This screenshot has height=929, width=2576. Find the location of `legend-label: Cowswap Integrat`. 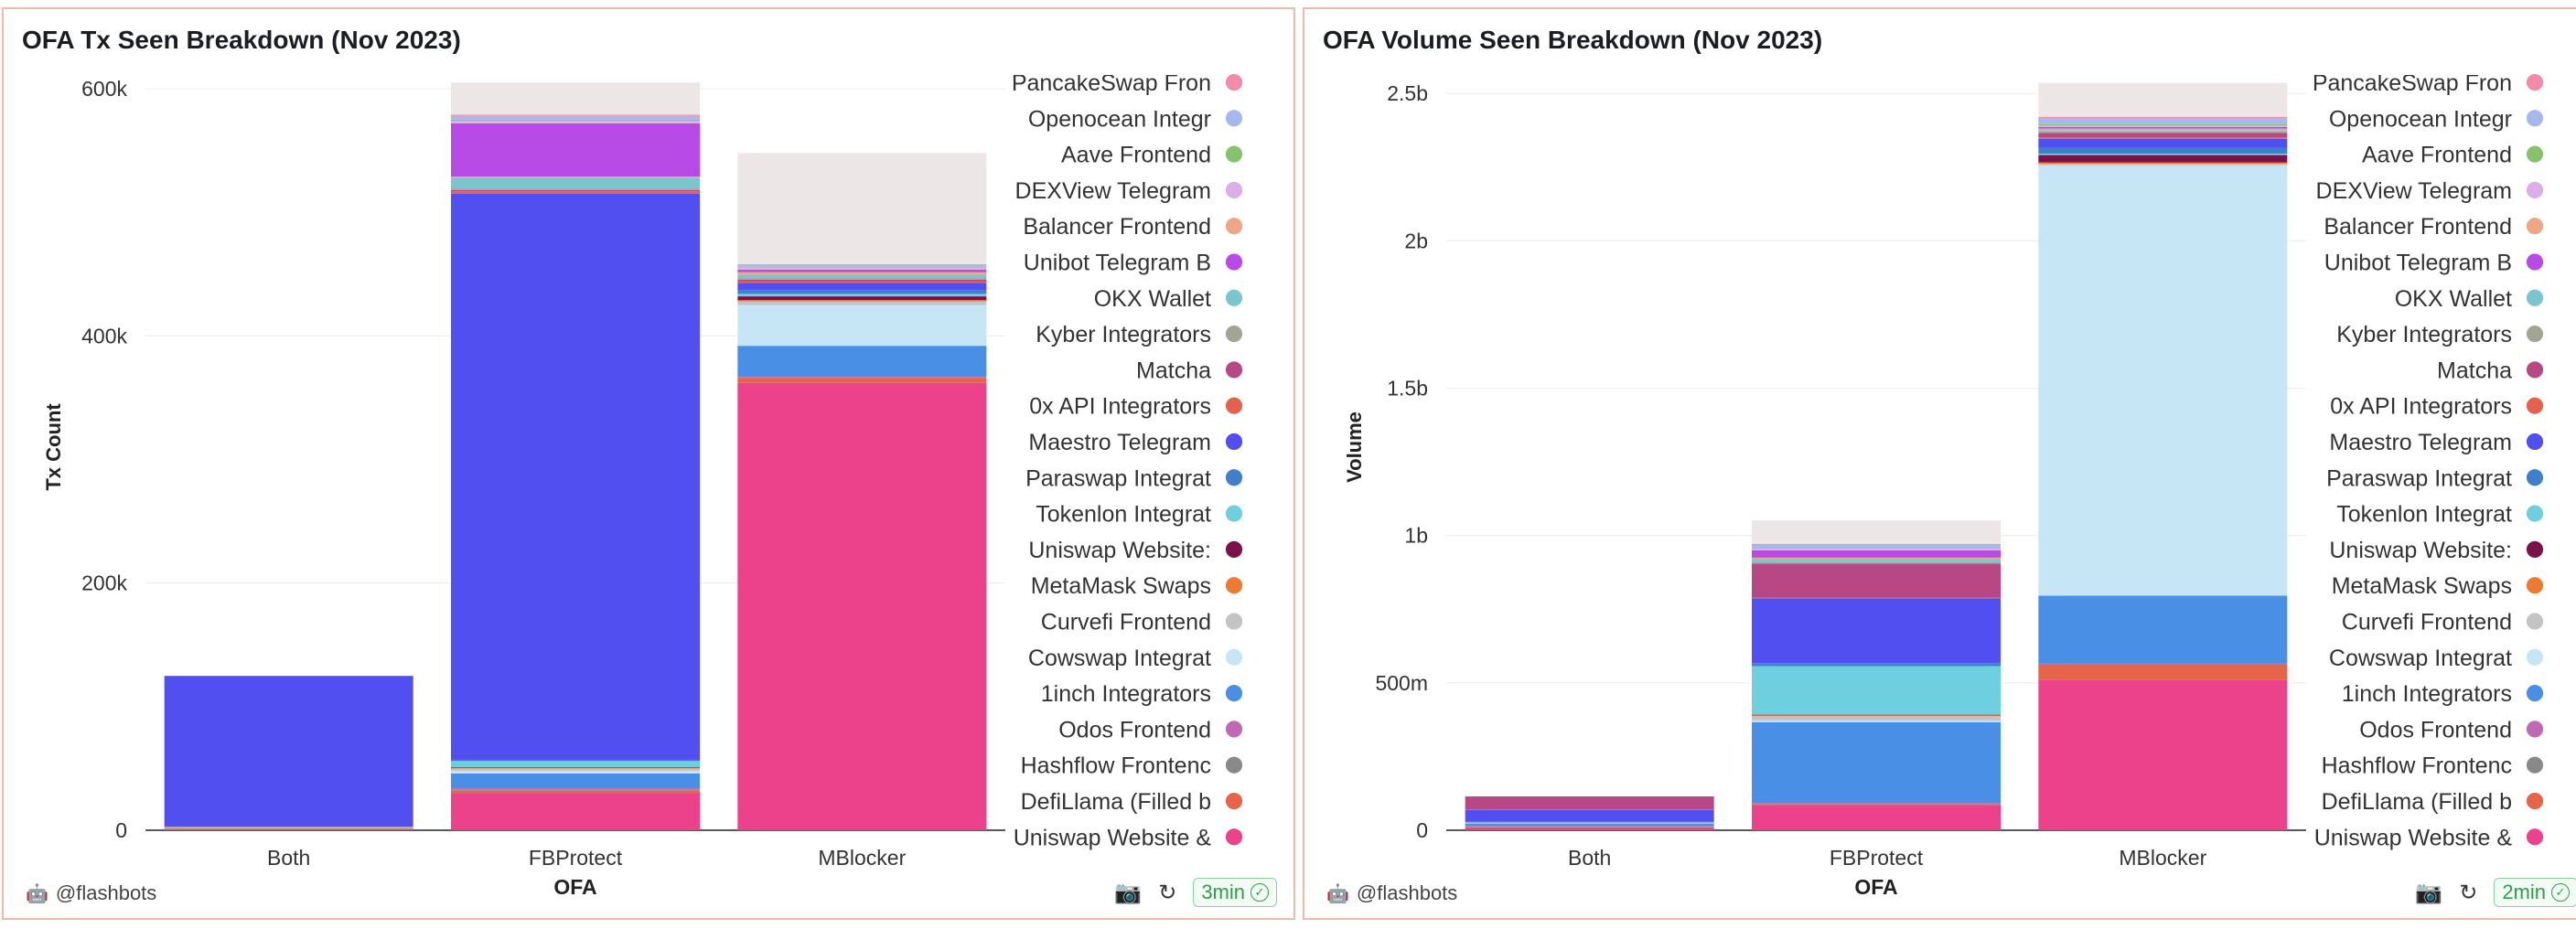

legend-label: Cowswap Integrat is located at coordinates (1120, 658).